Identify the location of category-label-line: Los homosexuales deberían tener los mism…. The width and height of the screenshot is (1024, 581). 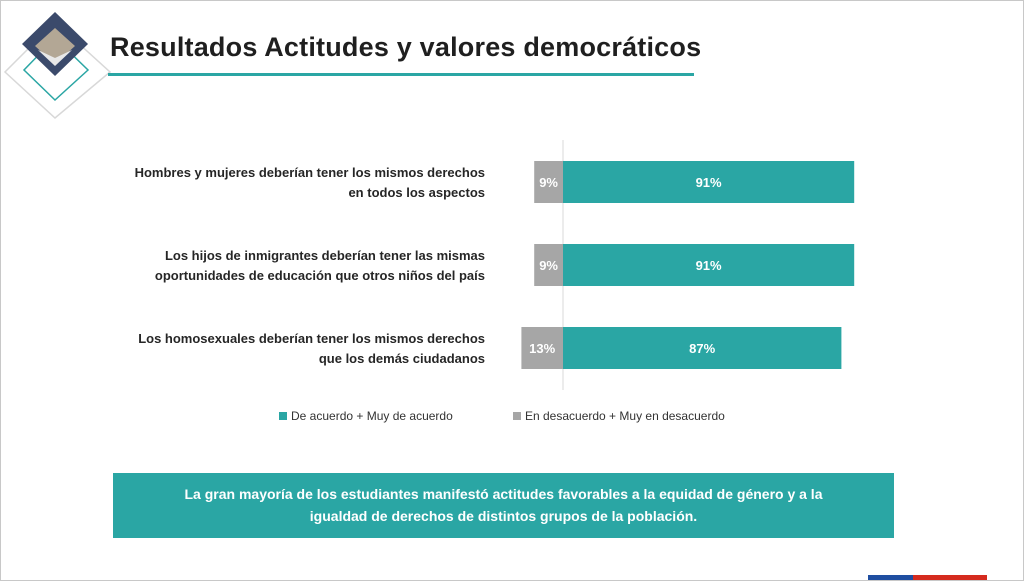
(311, 338).